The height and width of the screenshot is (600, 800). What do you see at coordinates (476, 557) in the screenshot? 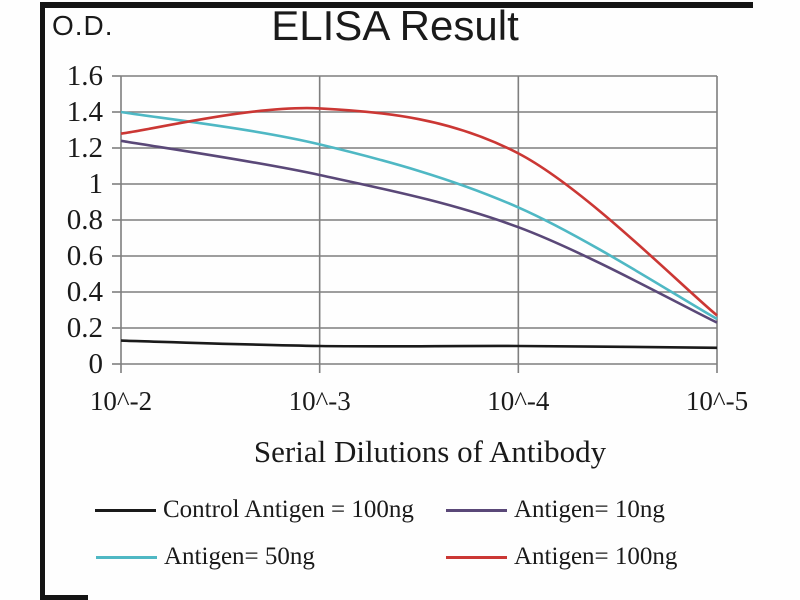
I see `legend-swatch-antigen-100ng` at bounding box center [476, 557].